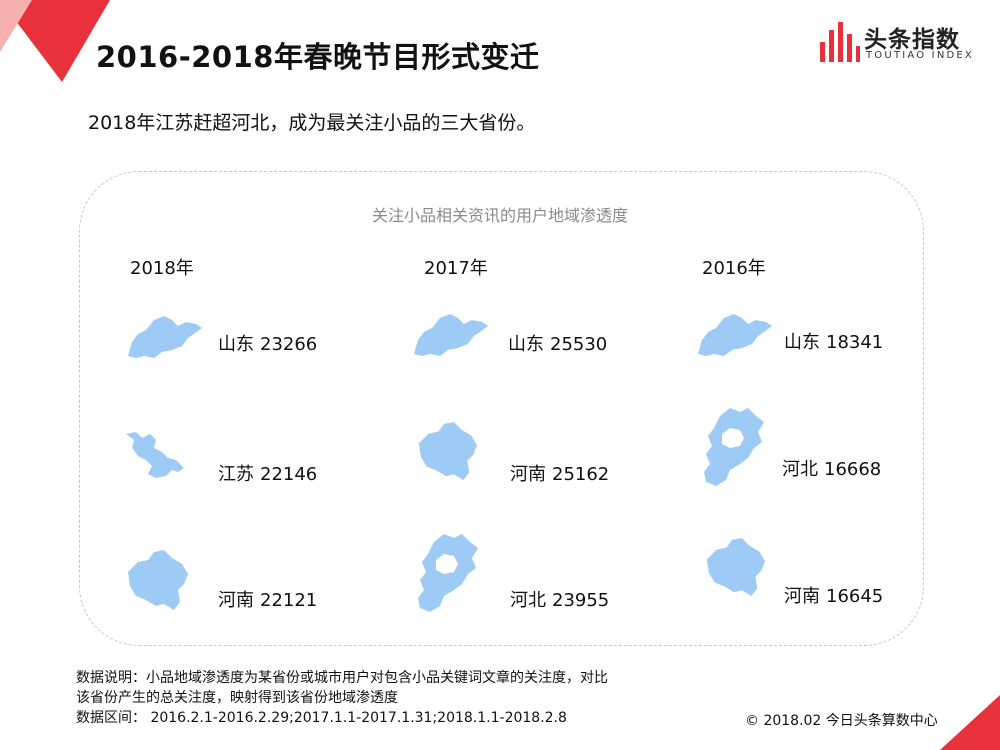 Image resolution: width=1000 pixels, height=750 pixels. Describe the element at coordinates (289, 474) in the screenshot. I see `province-value: 22146` at that location.